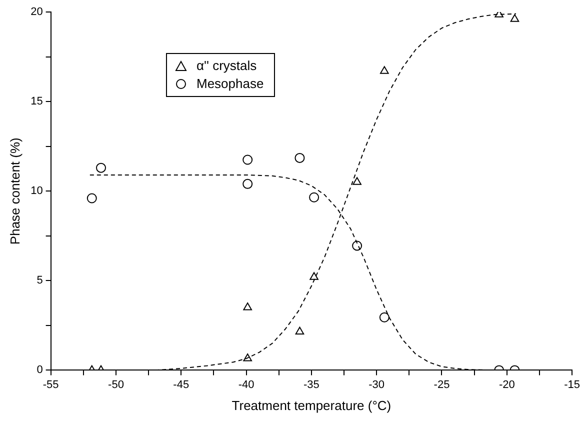  What do you see at coordinates (572, 384) in the screenshot?
I see `x-tick-label: -15` at bounding box center [572, 384].